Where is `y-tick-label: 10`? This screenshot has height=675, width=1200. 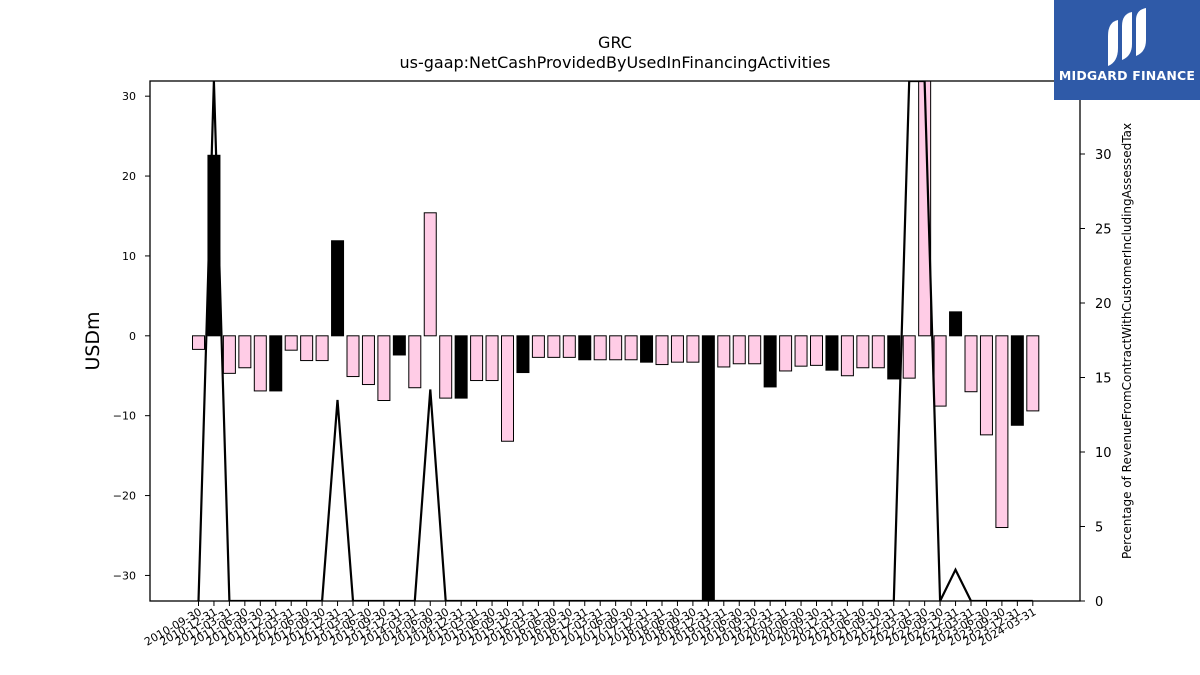
y-tick-label: 10 is located at coordinates (129, 256).